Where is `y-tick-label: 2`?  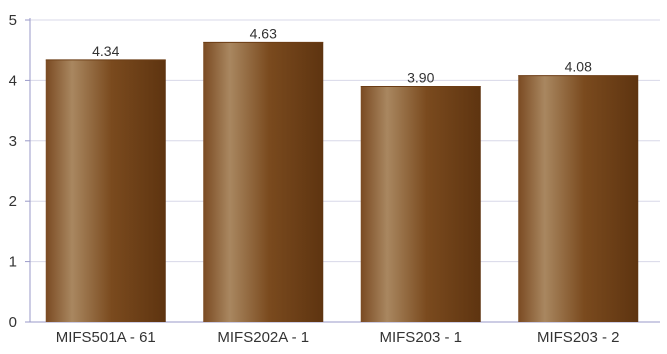
y-tick-label: 2 is located at coordinates (13, 201).